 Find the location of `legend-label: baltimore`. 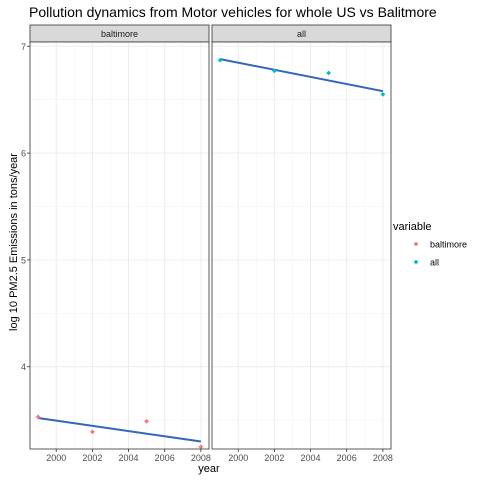

legend-label: baltimore is located at coordinates (448, 245).